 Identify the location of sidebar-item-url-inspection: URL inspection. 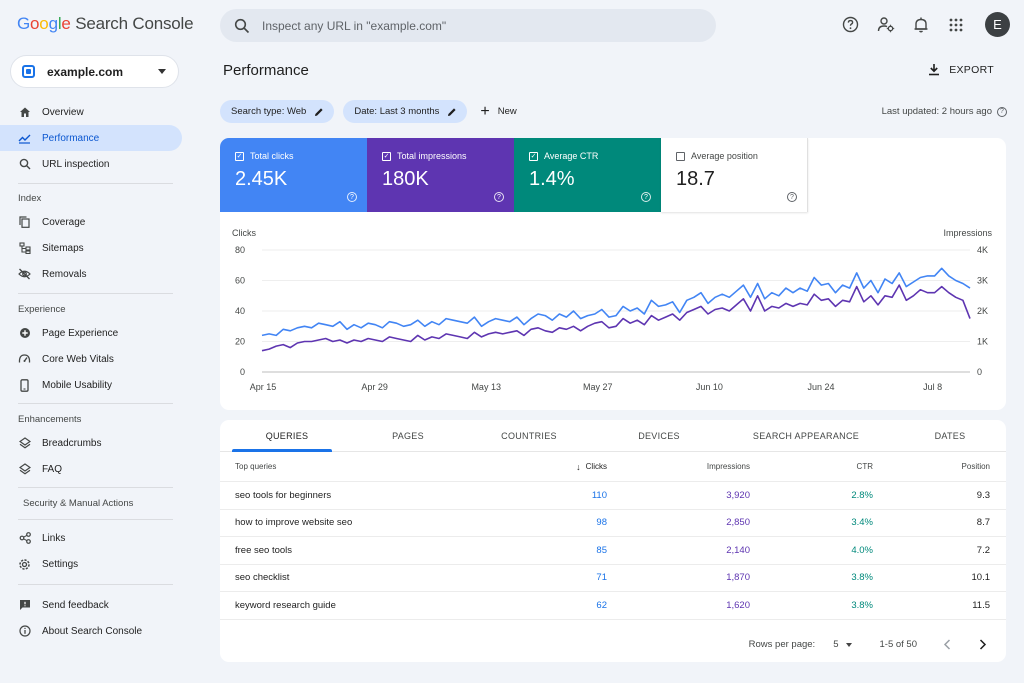
(91, 164).